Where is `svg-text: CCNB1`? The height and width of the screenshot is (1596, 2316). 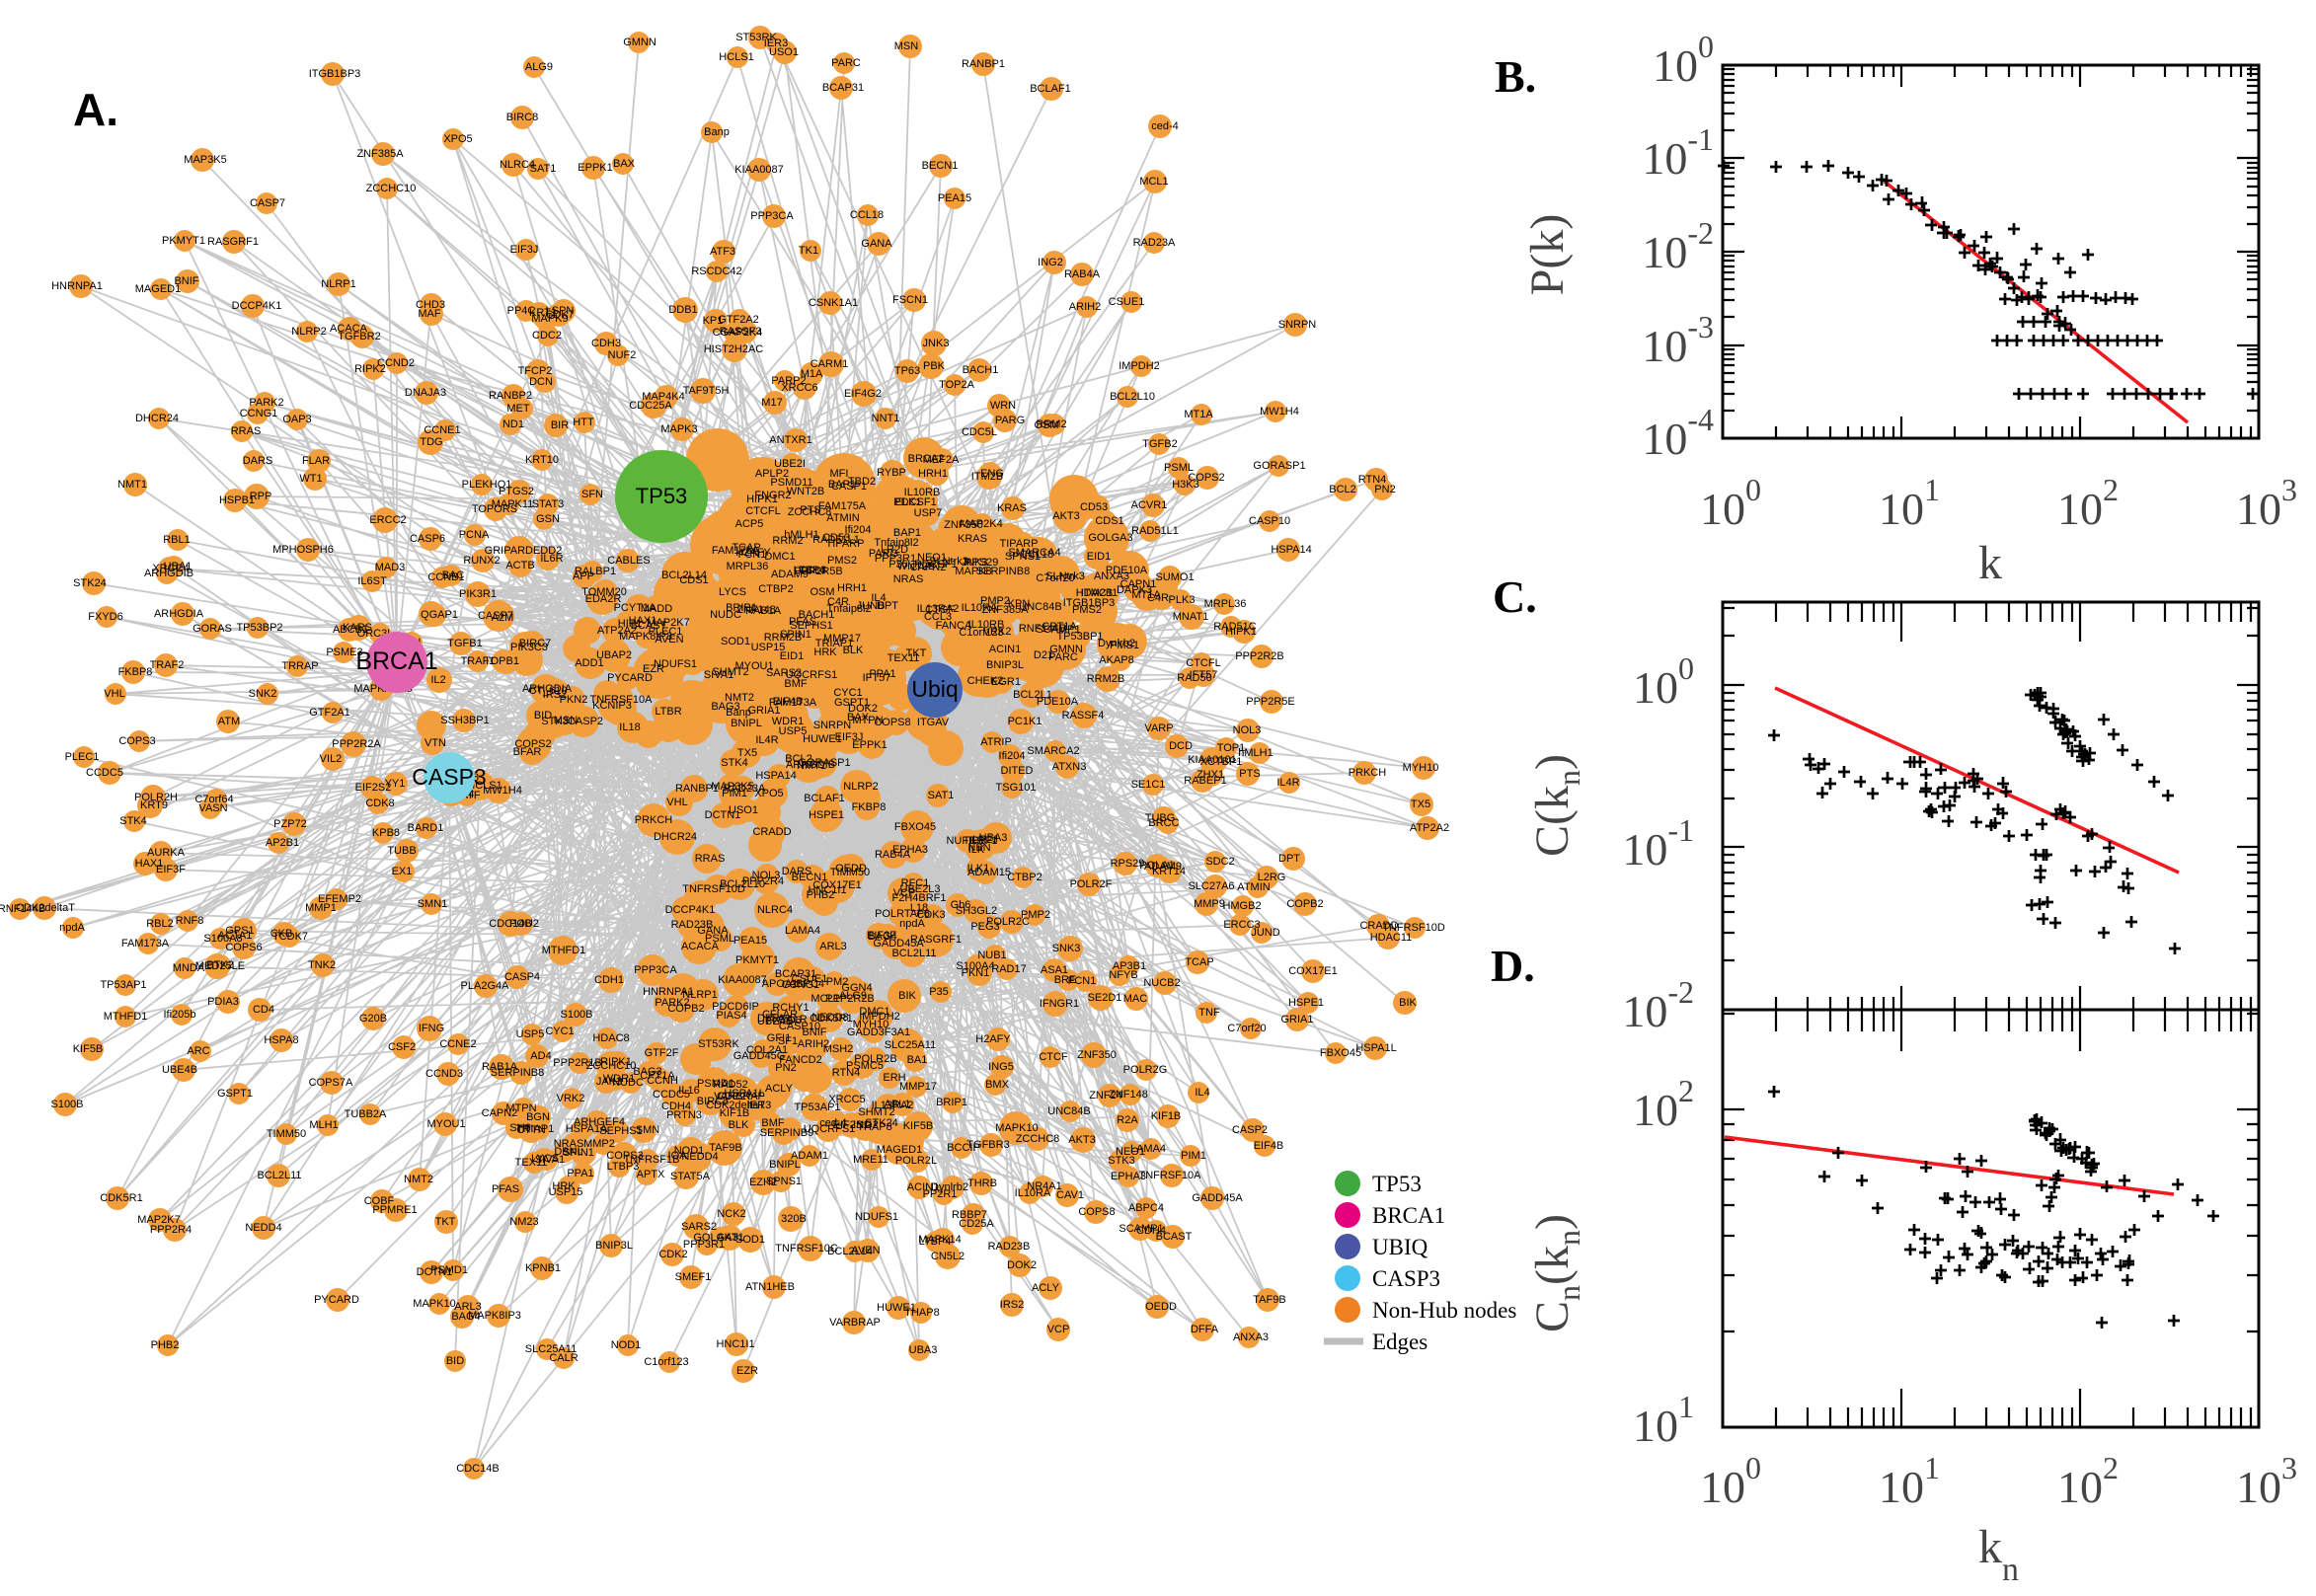 svg-text: CCNB1 is located at coordinates (446, 577).